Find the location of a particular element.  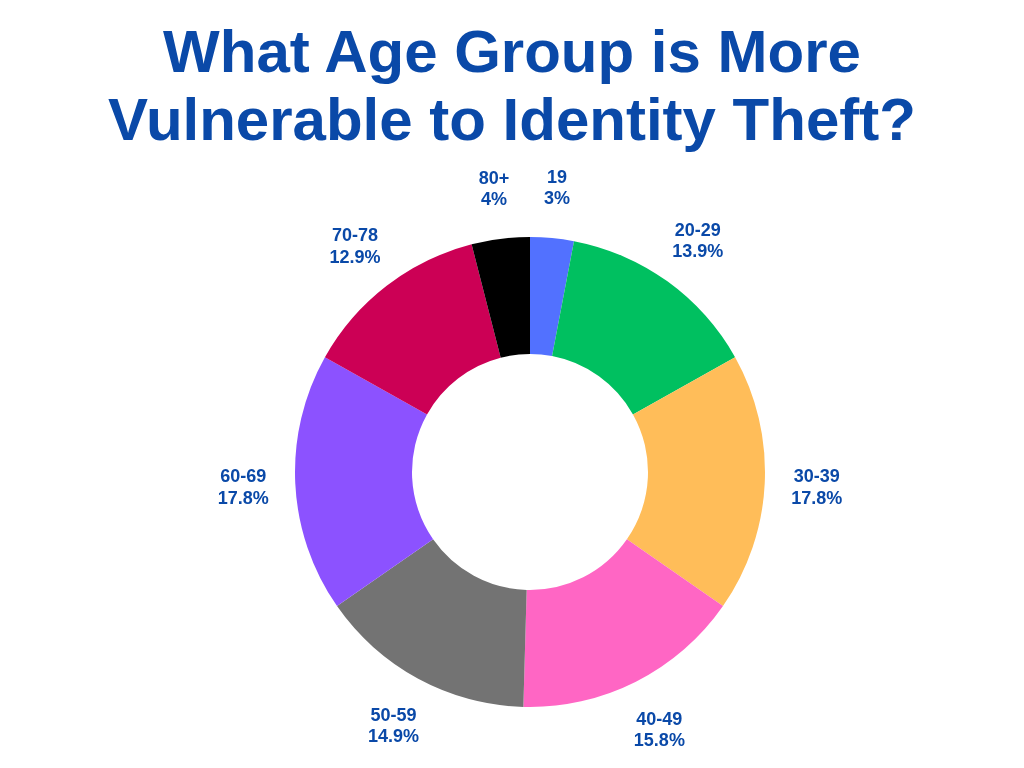

data-label: 13.9% is located at coordinates (698, 251).